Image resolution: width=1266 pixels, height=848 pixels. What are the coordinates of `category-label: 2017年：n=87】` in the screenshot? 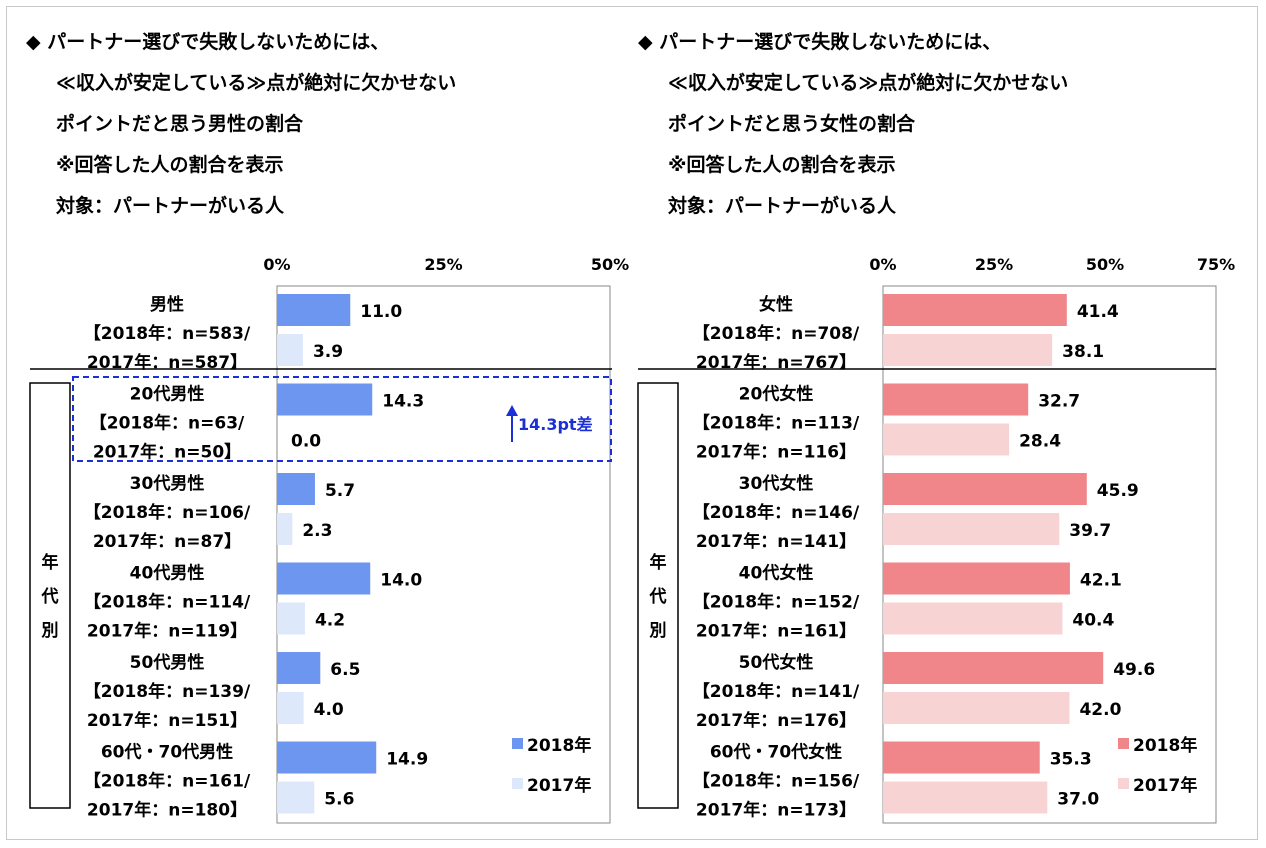 It's located at (167, 541).